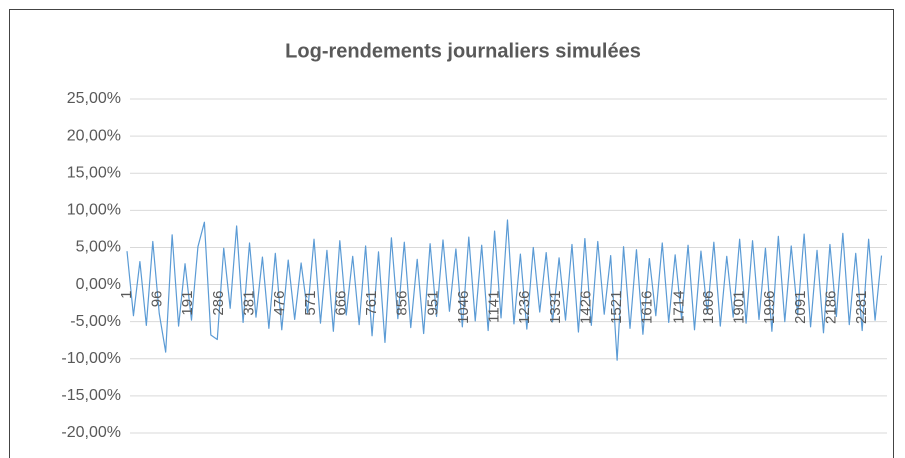  Describe the element at coordinates (94, 172) in the screenshot. I see `y-tick-label: 15,00%` at that location.